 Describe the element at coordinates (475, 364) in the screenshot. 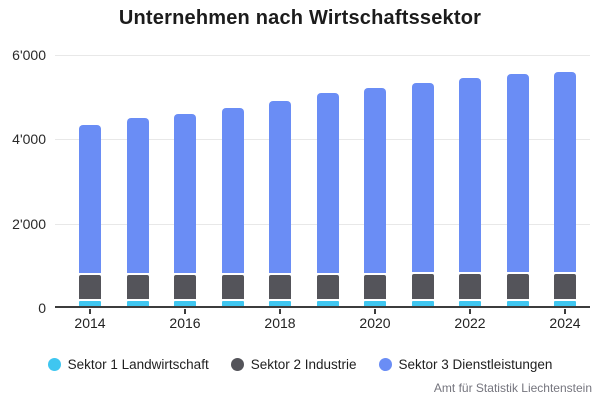

I see `legend-item-label: Sektor 3 Dienstleistungen` at that location.